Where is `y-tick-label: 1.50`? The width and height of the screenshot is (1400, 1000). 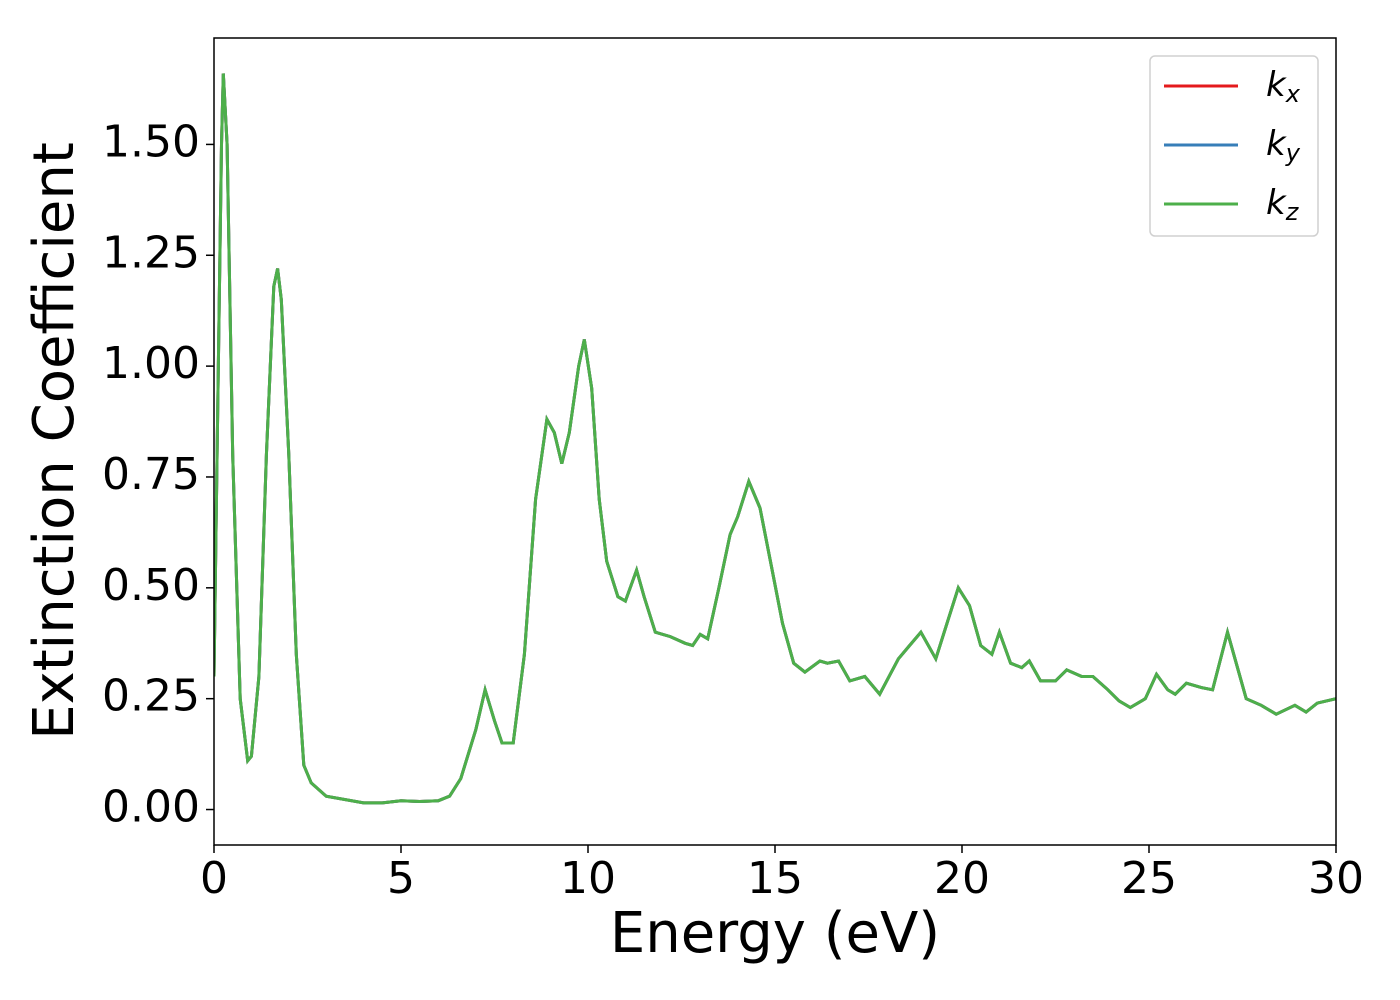 y-tick-label: 1.50 is located at coordinates (151, 141).